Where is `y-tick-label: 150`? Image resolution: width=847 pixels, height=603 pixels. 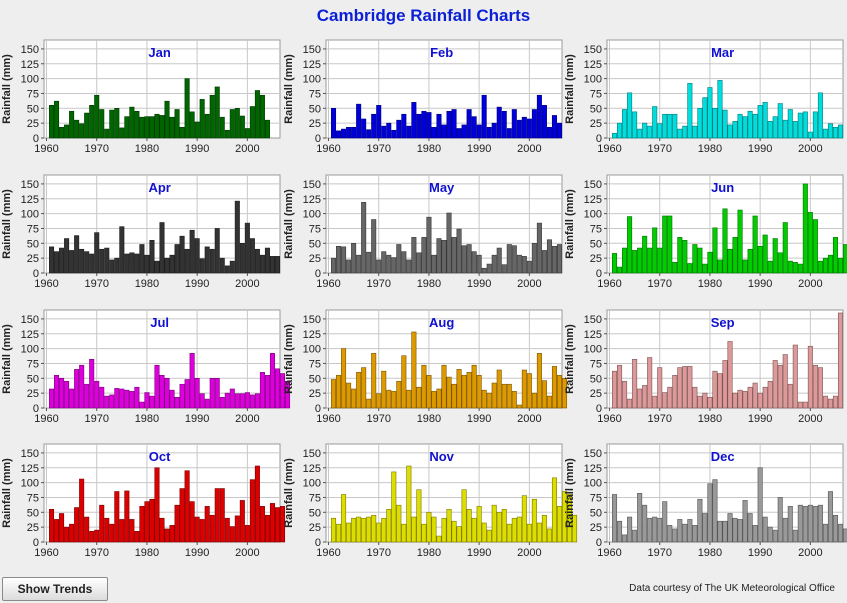 y-tick-label: 150 is located at coordinates (593, 185).